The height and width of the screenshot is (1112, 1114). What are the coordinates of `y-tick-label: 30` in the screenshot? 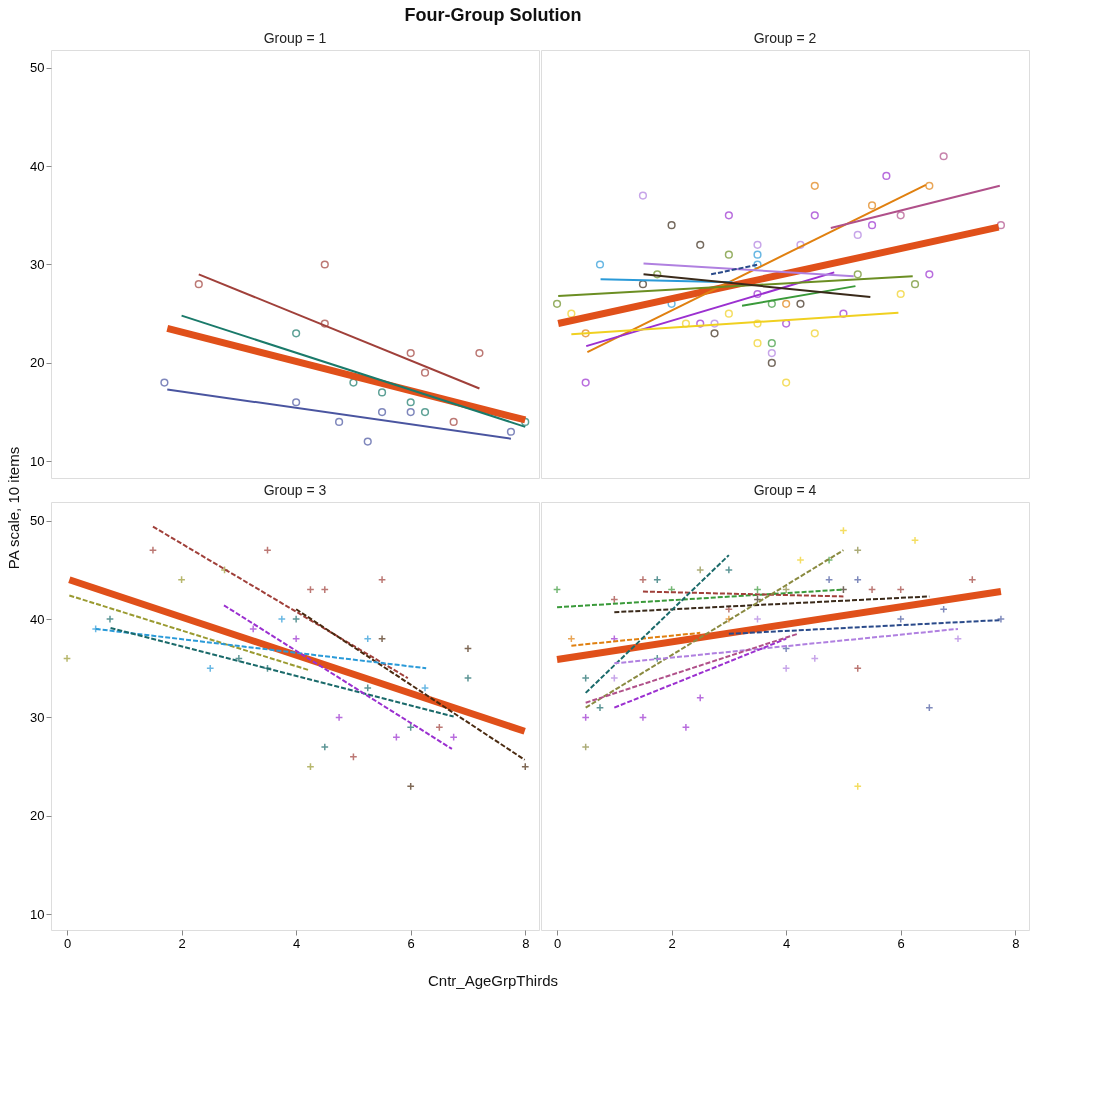 It's located at (37, 264).